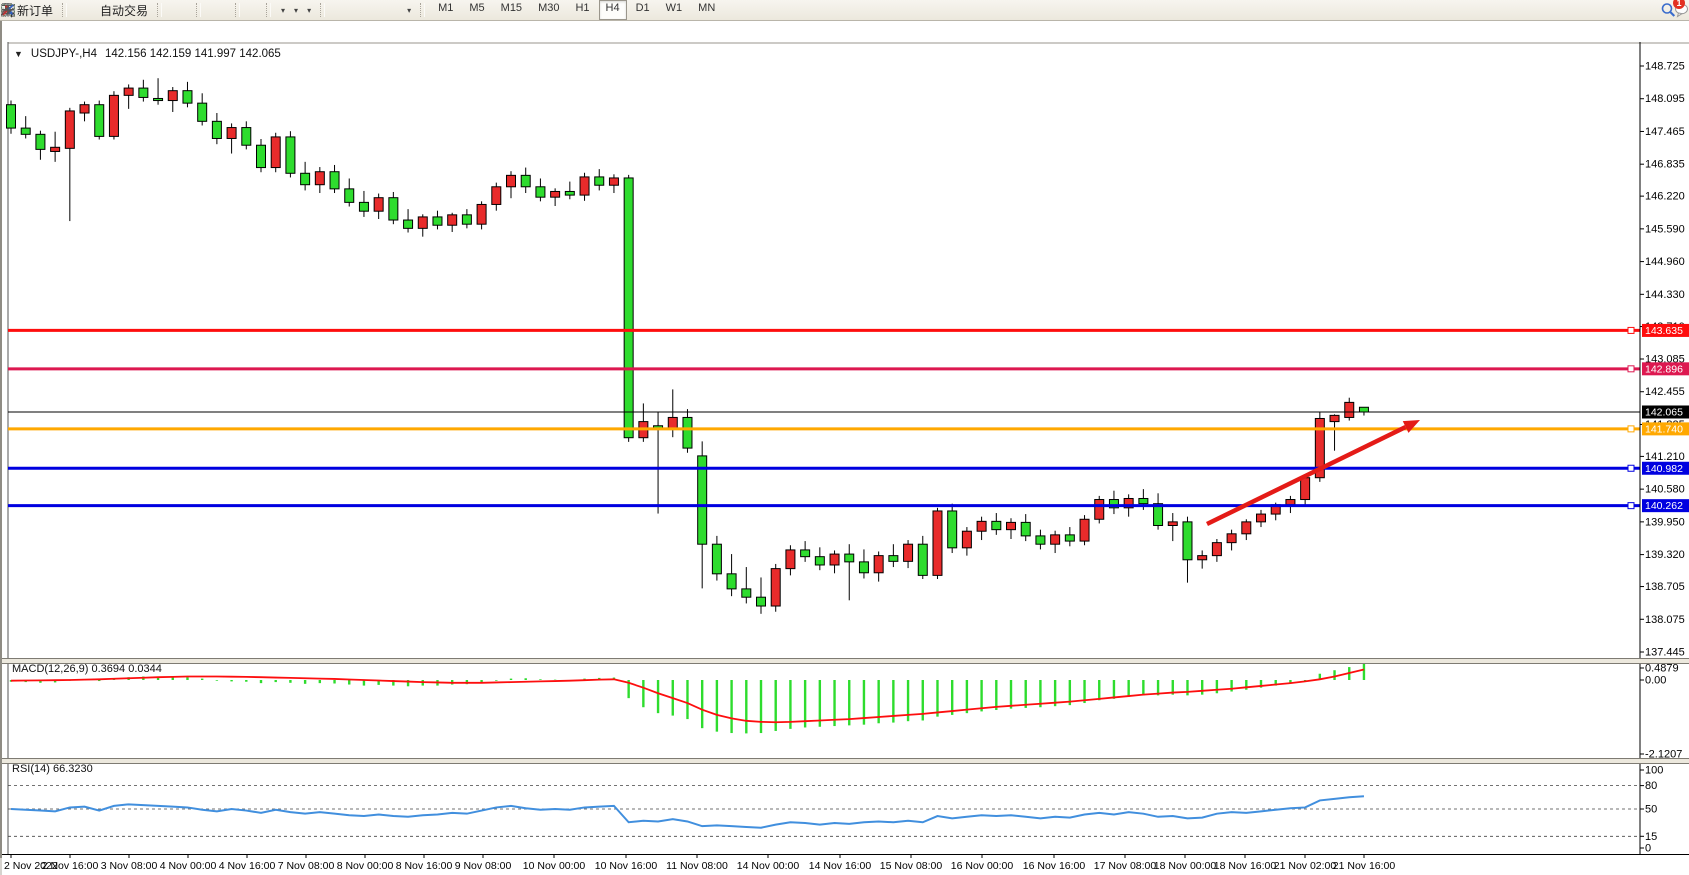  What do you see at coordinates (1631, 429) in the screenshot?
I see `support-line-orange-anchor` at bounding box center [1631, 429].